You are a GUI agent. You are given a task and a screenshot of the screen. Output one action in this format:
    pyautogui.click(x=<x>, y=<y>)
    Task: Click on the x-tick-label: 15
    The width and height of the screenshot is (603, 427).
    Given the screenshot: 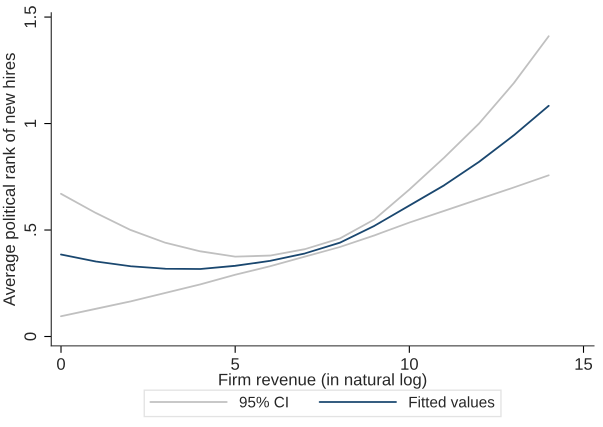 What is the action you would take?
    pyautogui.click(x=584, y=364)
    